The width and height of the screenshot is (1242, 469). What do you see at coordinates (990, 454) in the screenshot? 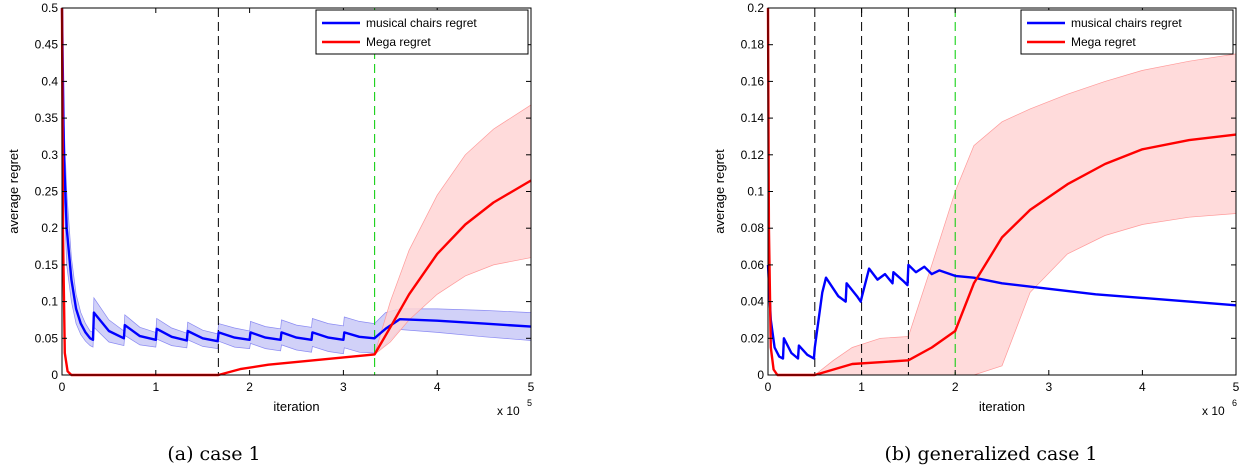
I see `figure-caption: (b) generalized case 1` at bounding box center [990, 454].